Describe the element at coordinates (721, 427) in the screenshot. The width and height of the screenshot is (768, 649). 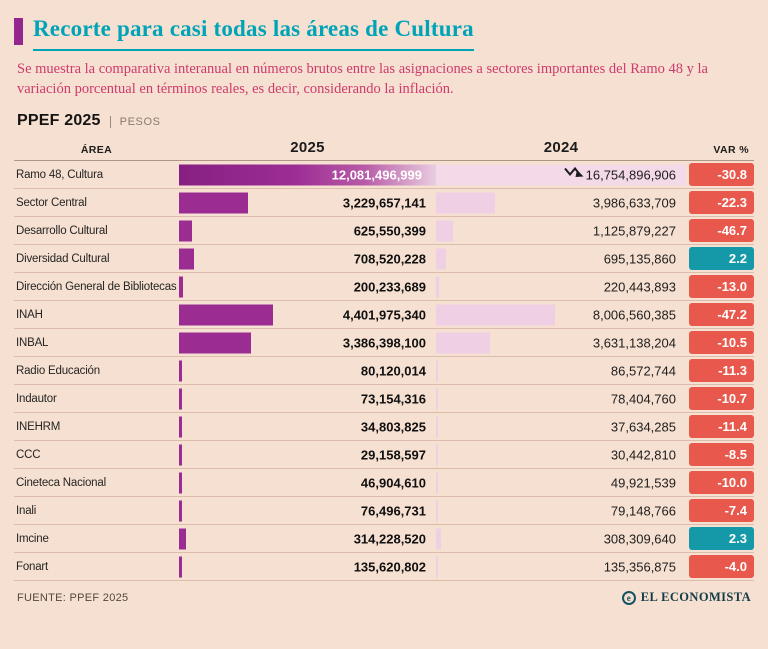
I see `var-badge: -11.4` at that location.